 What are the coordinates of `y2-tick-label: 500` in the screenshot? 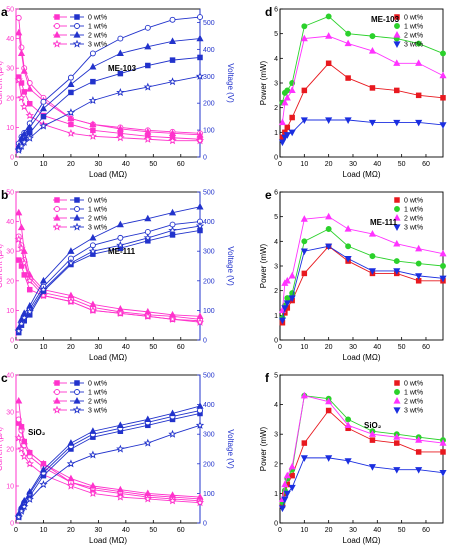 It's located at (209, 23).